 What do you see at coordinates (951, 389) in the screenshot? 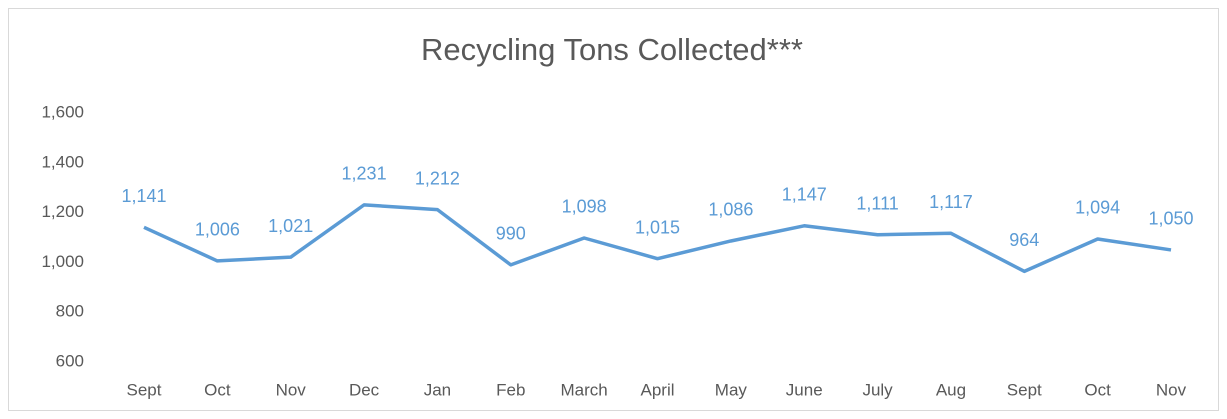
I see `x-tick-label: Aug` at bounding box center [951, 389].